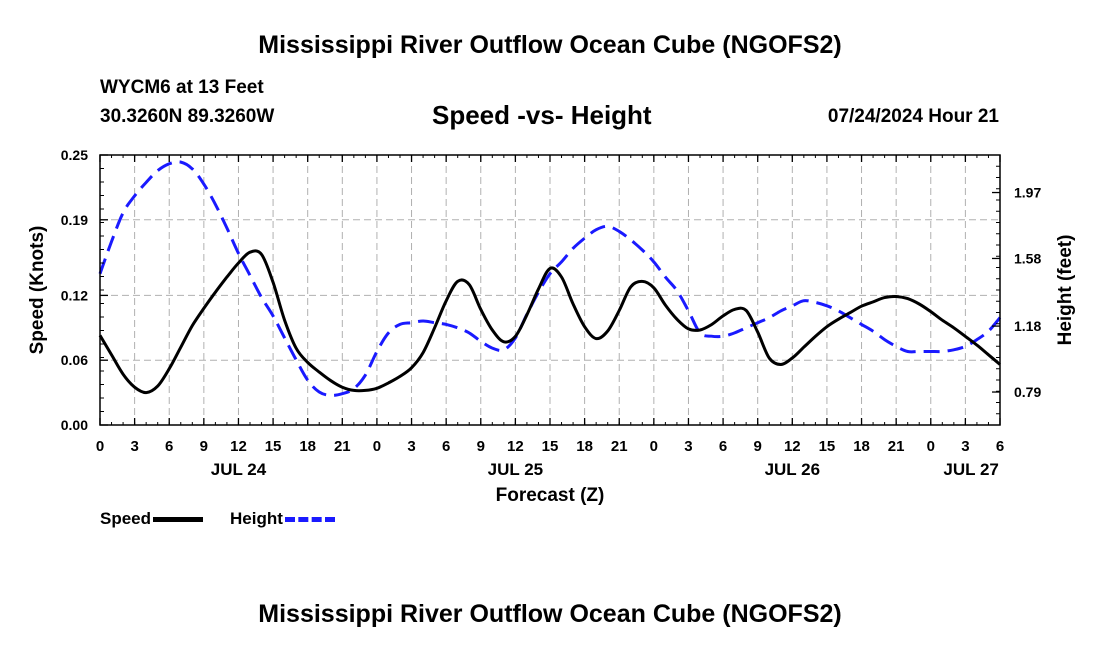  Describe the element at coordinates (792, 469) in the screenshot. I see `date-label: JUL 26` at that location.